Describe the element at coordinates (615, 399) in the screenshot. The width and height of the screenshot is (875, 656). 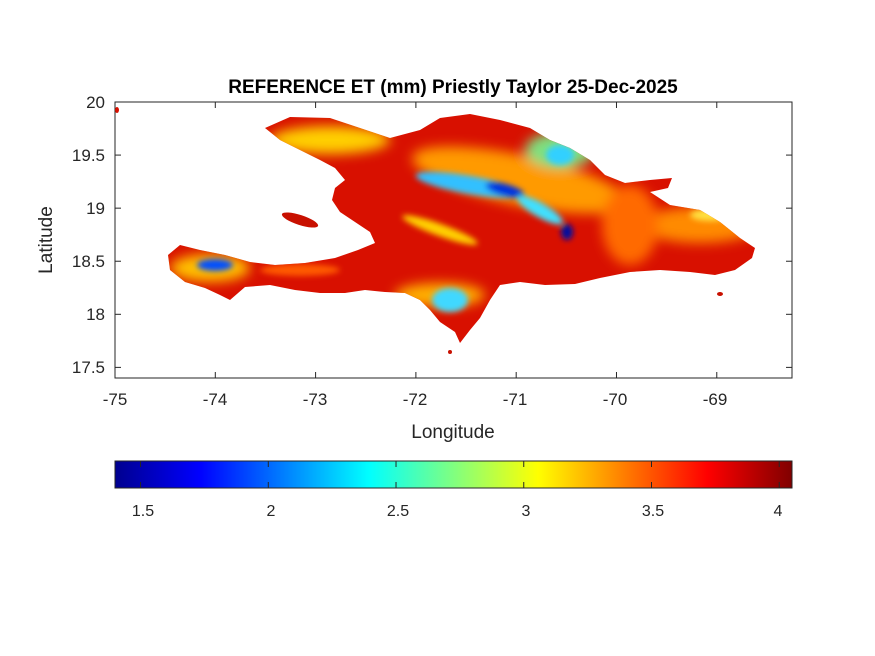
I see `x-tick-label: -70` at that location.